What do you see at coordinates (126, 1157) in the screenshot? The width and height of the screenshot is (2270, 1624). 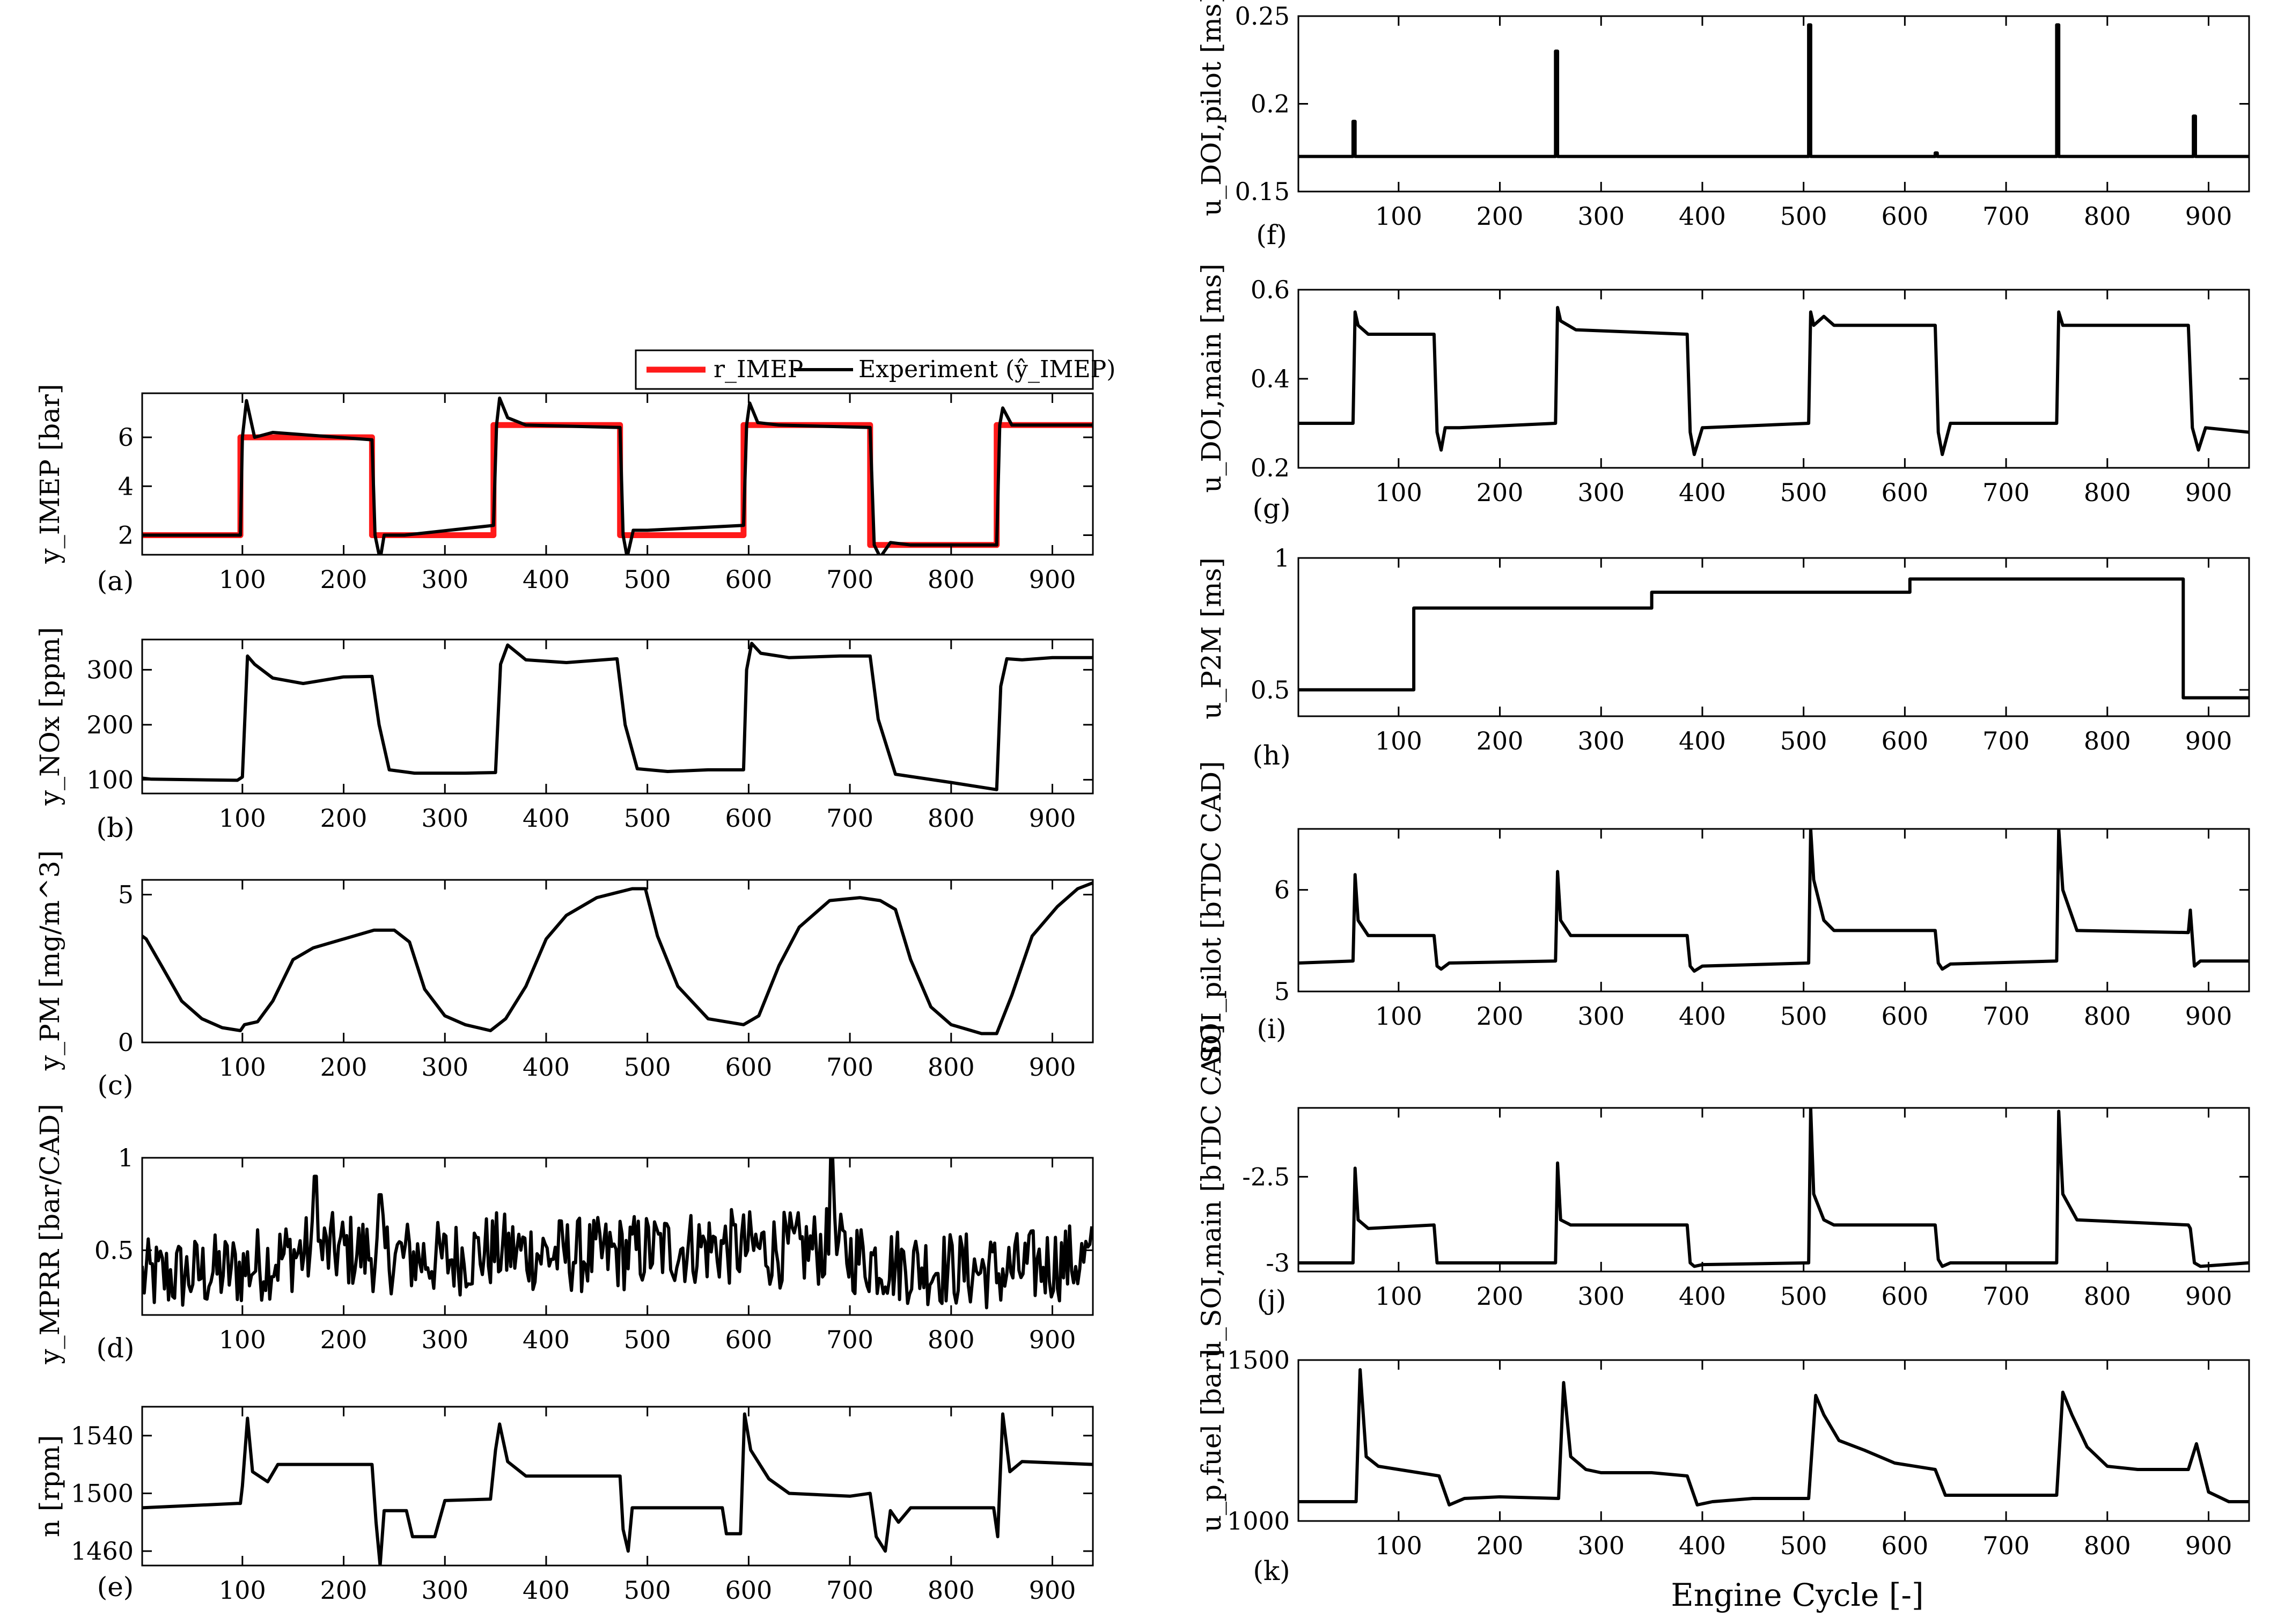 I see `ytick-label: 1` at bounding box center [126, 1157].